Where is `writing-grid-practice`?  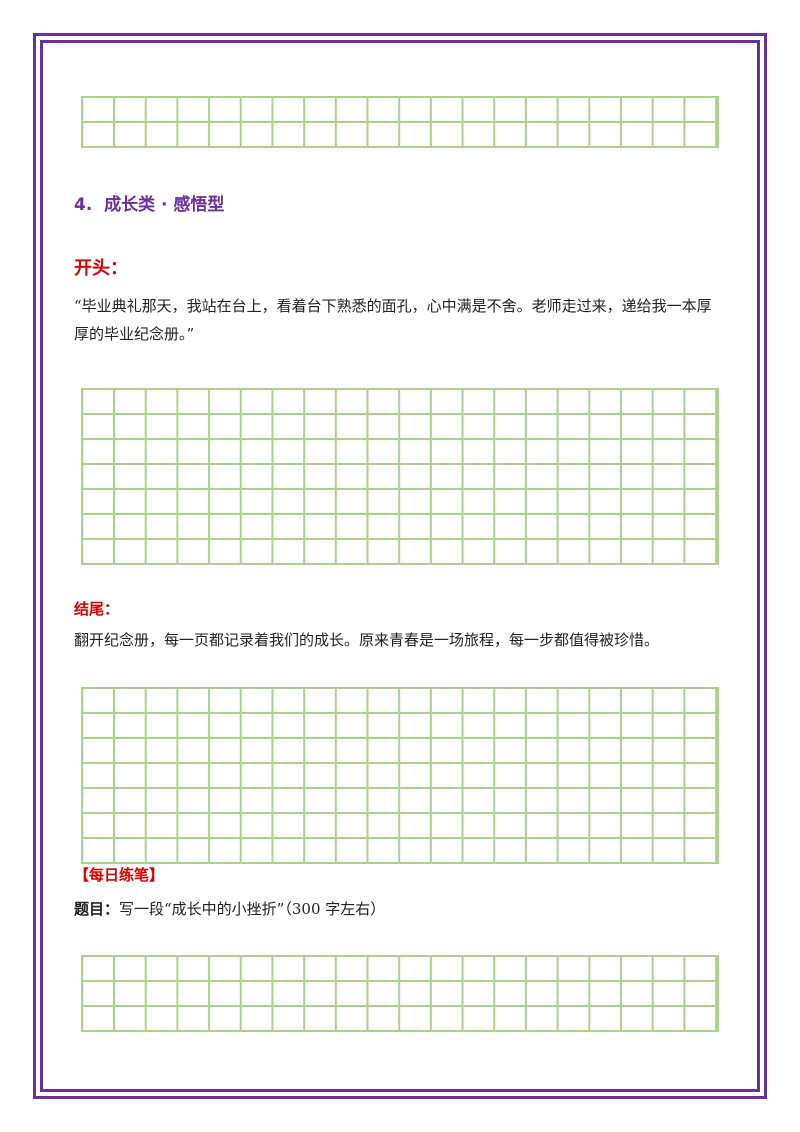
writing-grid-practice is located at coordinates (400, 993).